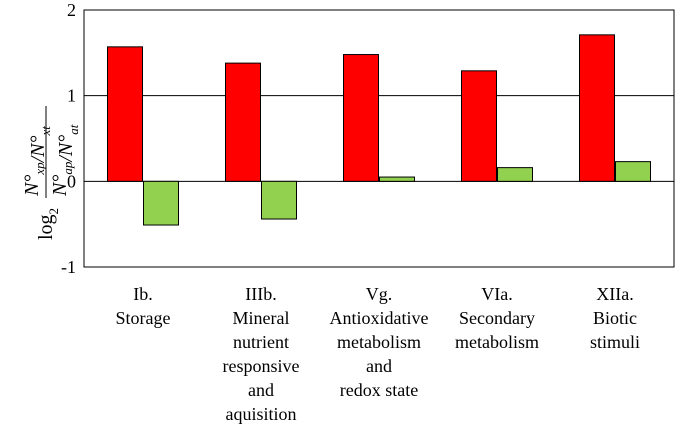 The height and width of the screenshot is (429, 680). I want to click on y-tick-label: -1, so click(68, 267).